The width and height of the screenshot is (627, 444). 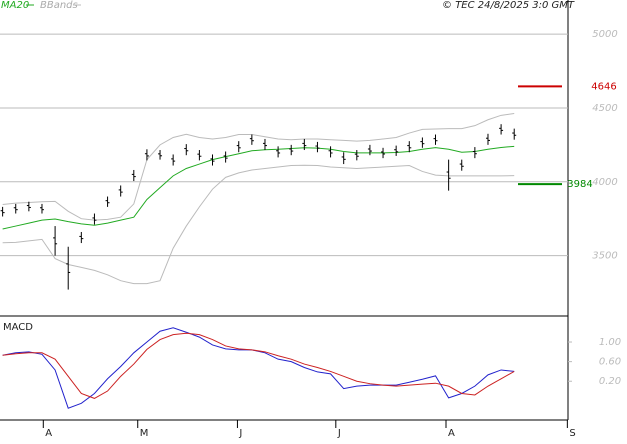 I want to click on copyright: © TEC 24/8/2025 3:0 GMT, so click(x=508, y=5).